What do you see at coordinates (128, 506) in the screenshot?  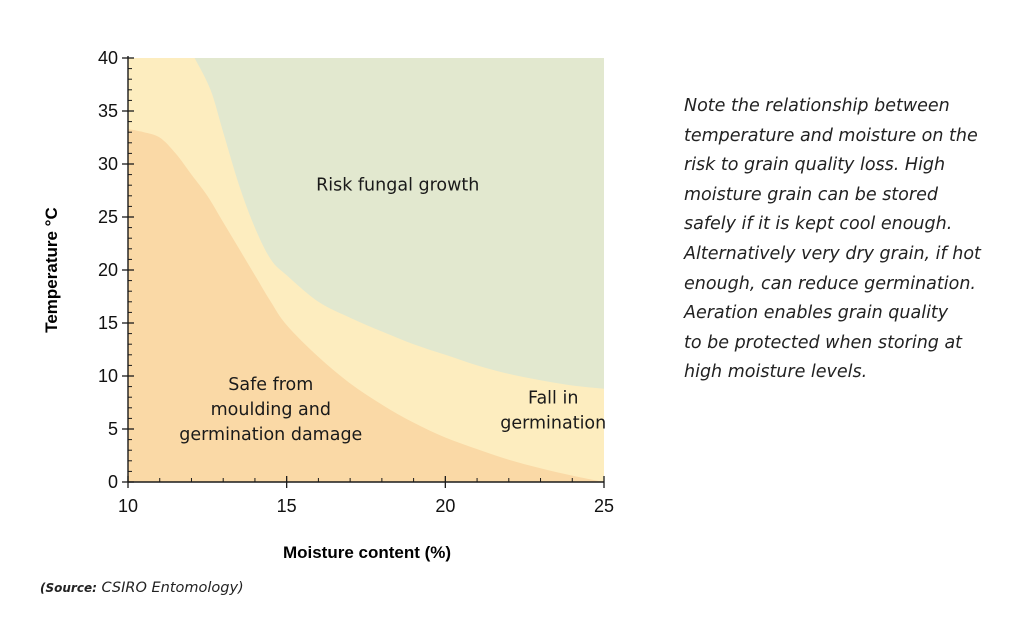 I see `x-tick-label: 10` at bounding box center [128, 506].